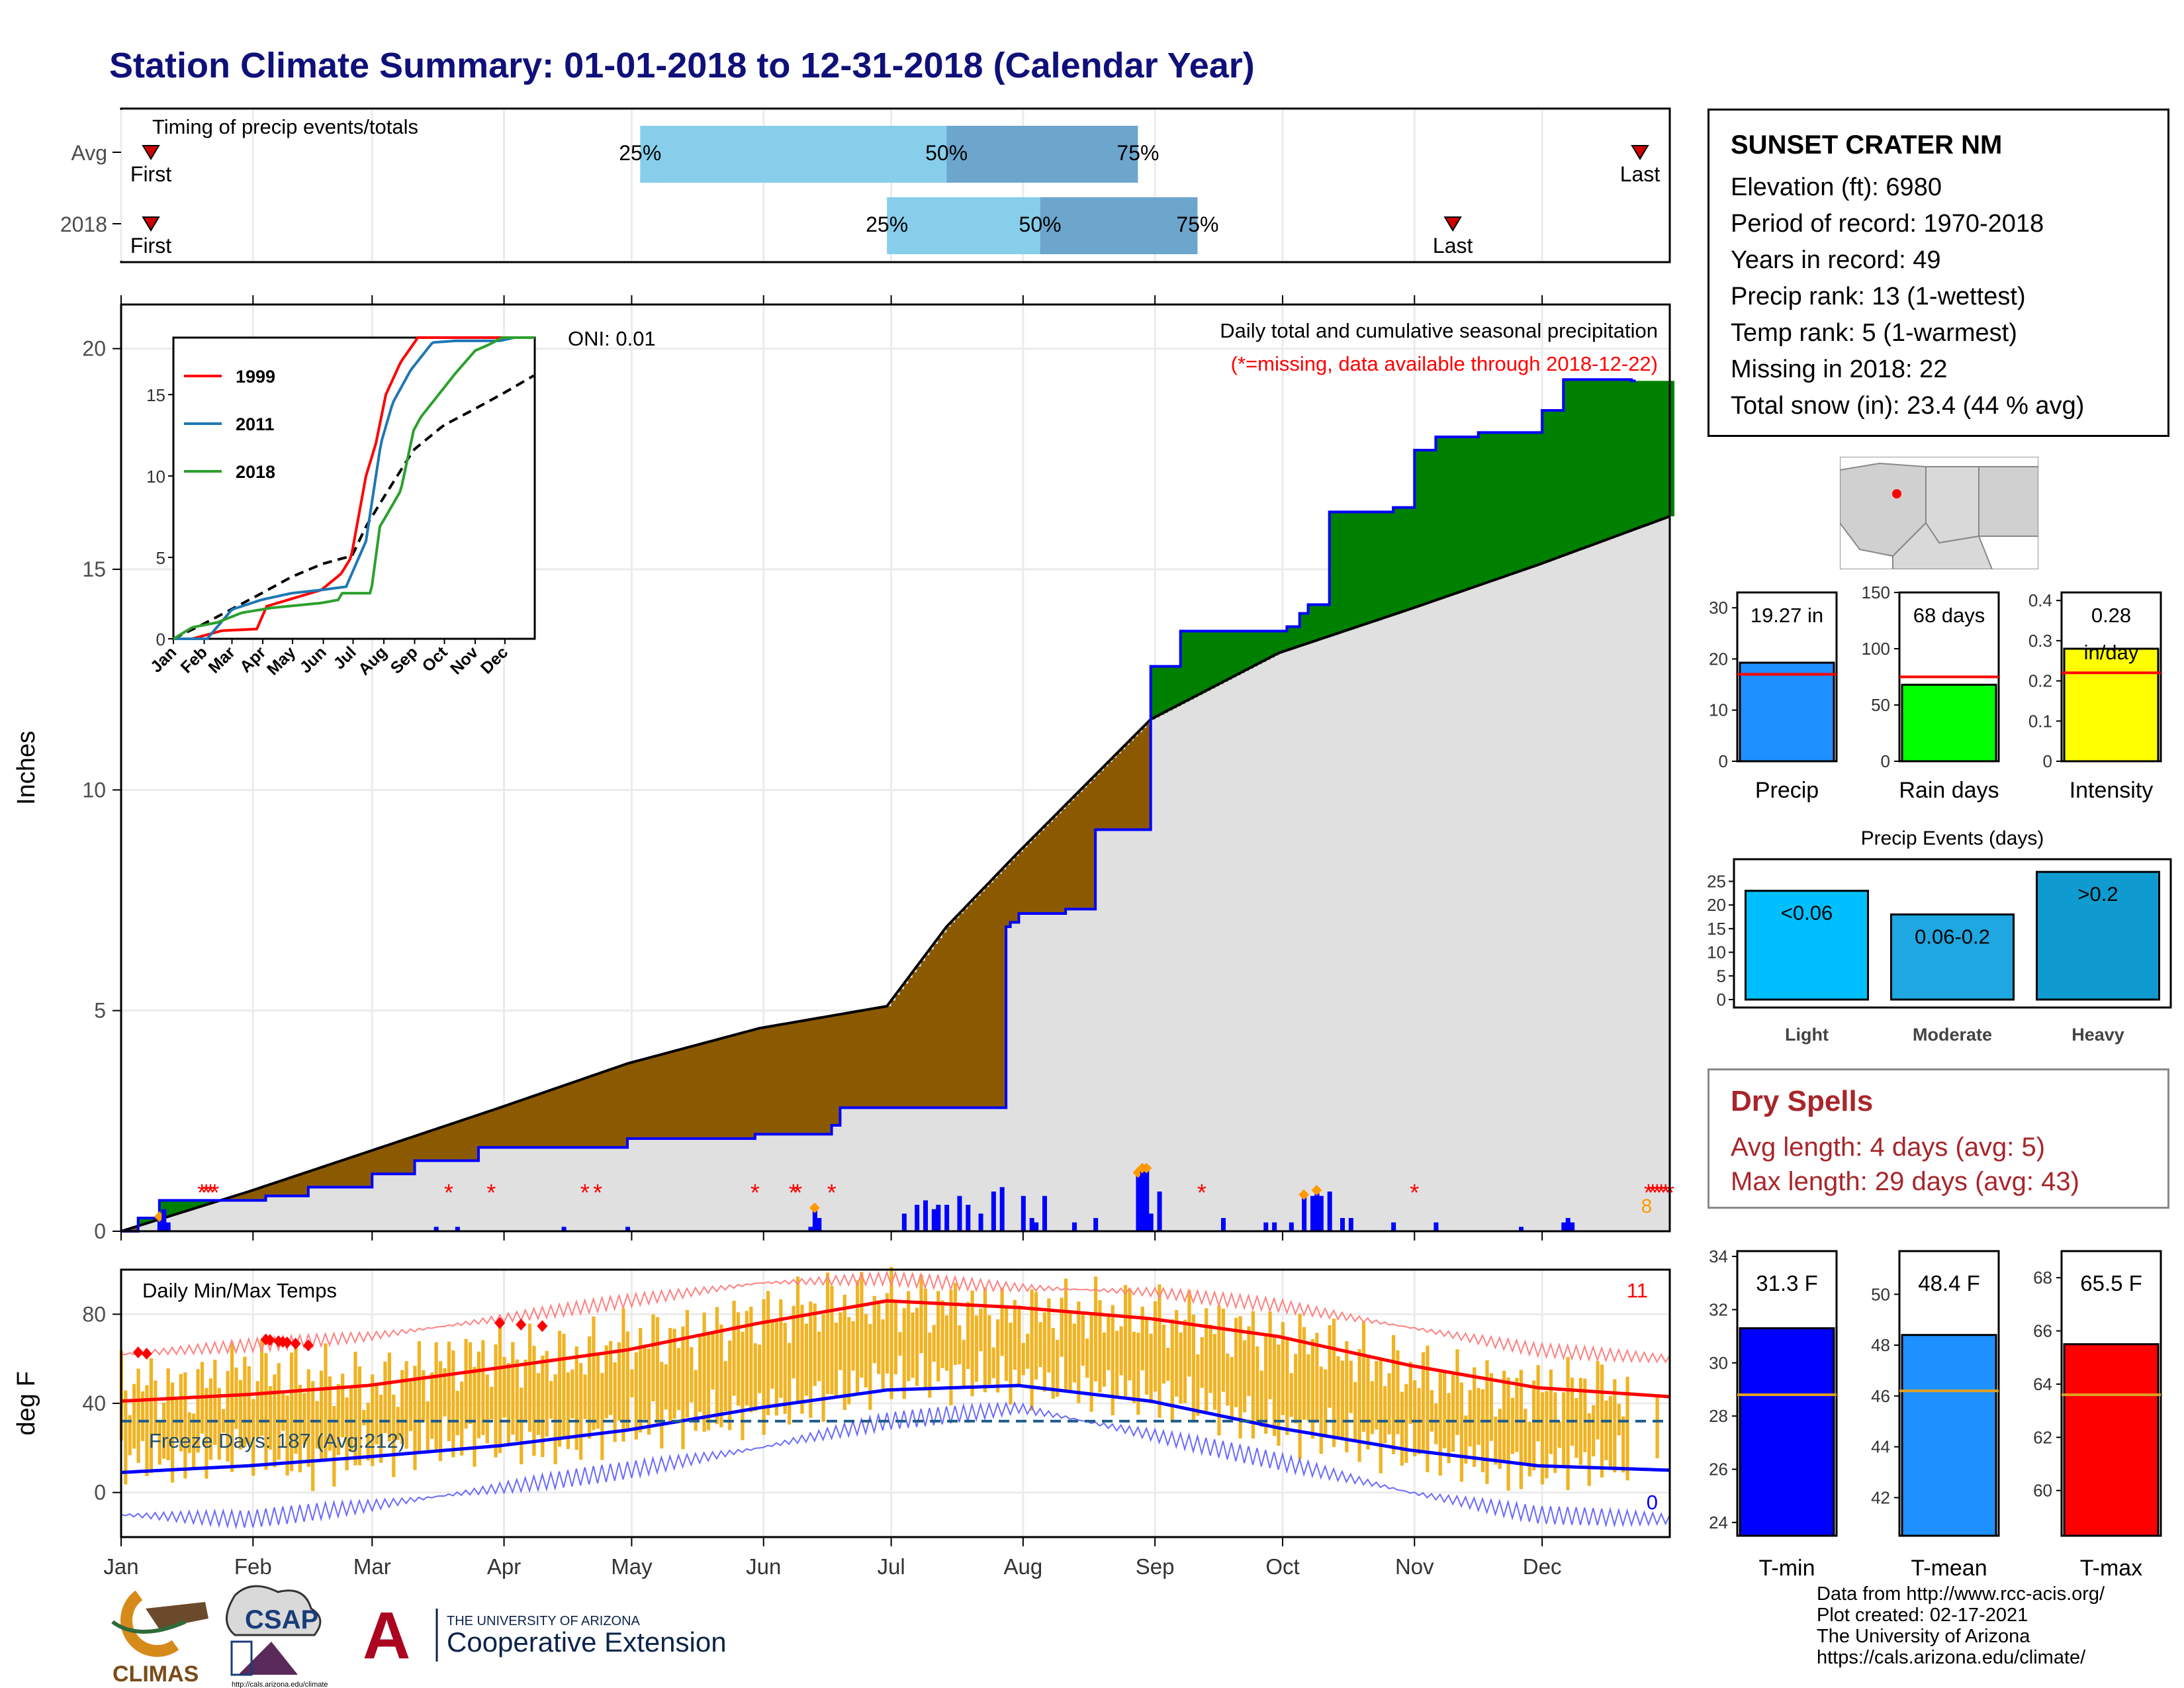 Image resolution: width=2184 pixels, height=1688 pixels. What do you see at coordinates (1952, 957) in the screenshot?
I see `event-bar` at bounding box center [1952, 957].